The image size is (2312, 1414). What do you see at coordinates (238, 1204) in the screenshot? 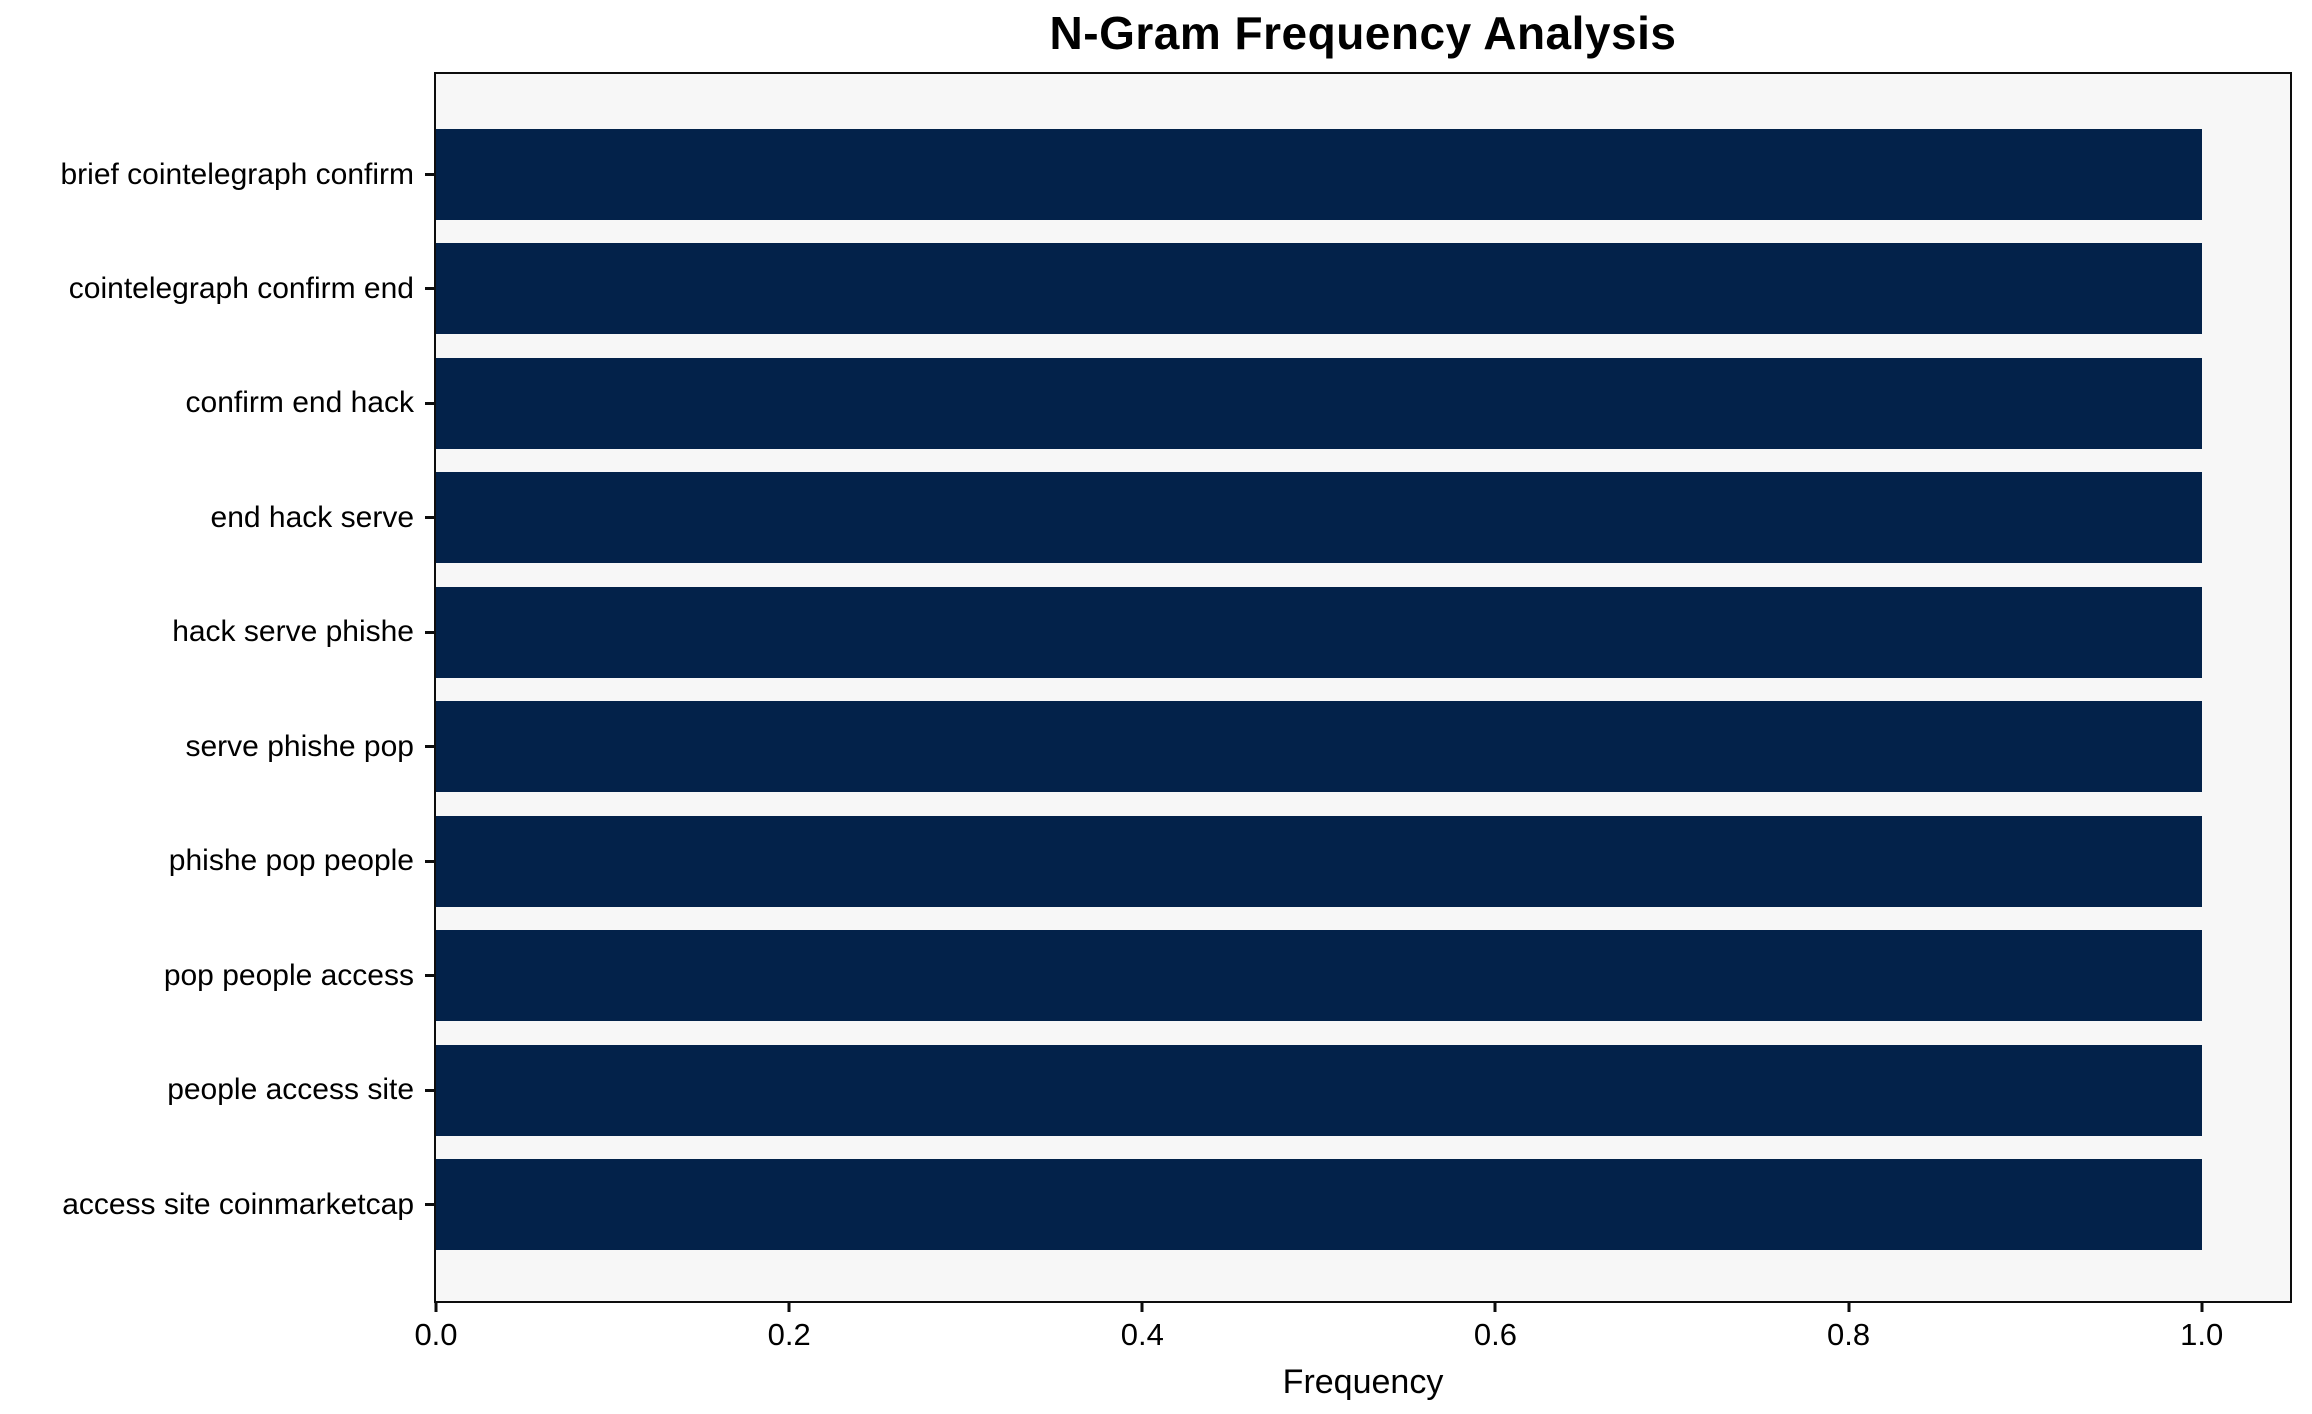
I see `y-tick-label: access site coinmarketcap` at bounding box center [238, 1204].